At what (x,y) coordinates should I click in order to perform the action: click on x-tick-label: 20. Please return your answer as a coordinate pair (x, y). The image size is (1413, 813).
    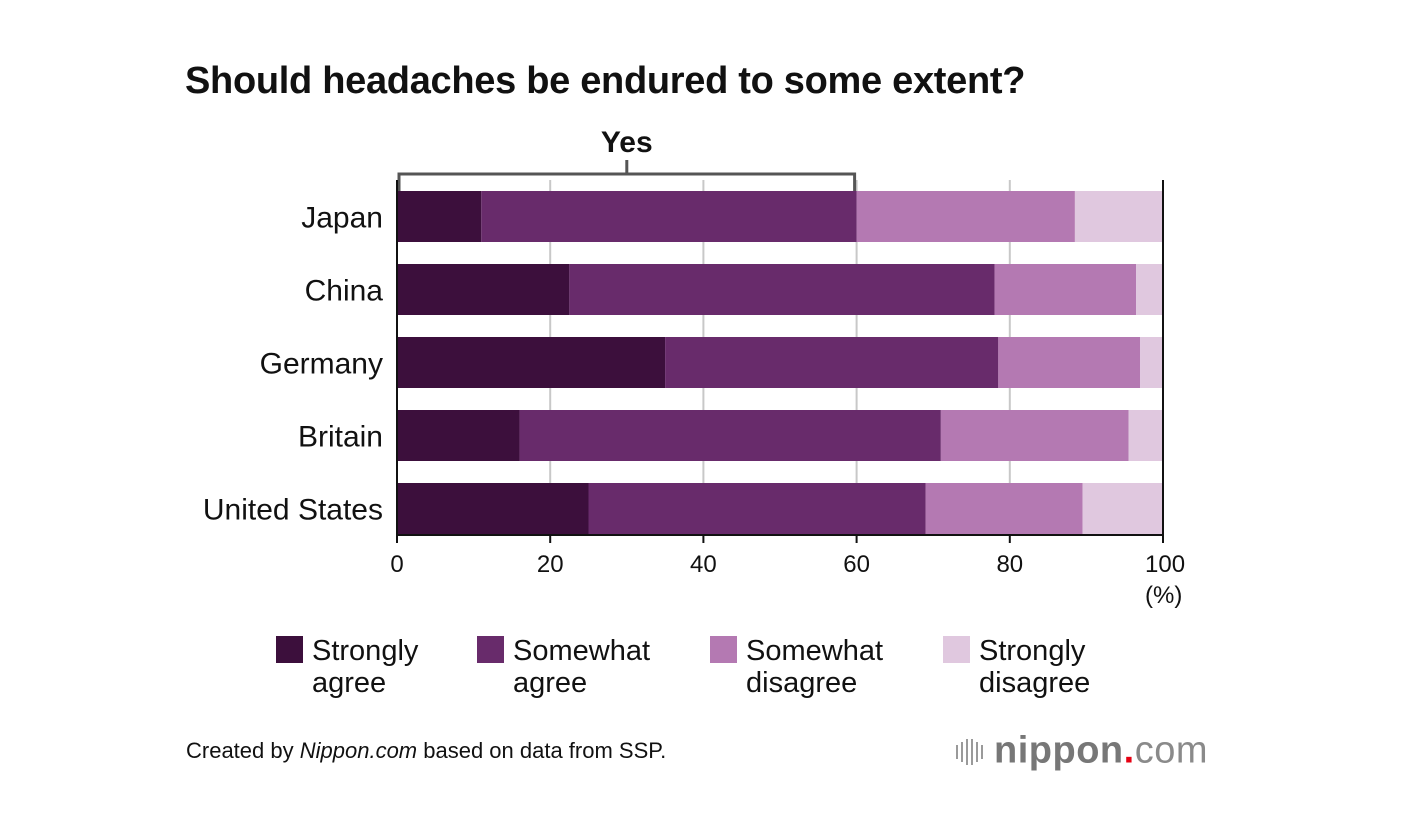
    Looking at the image, I should click on (550, 564).